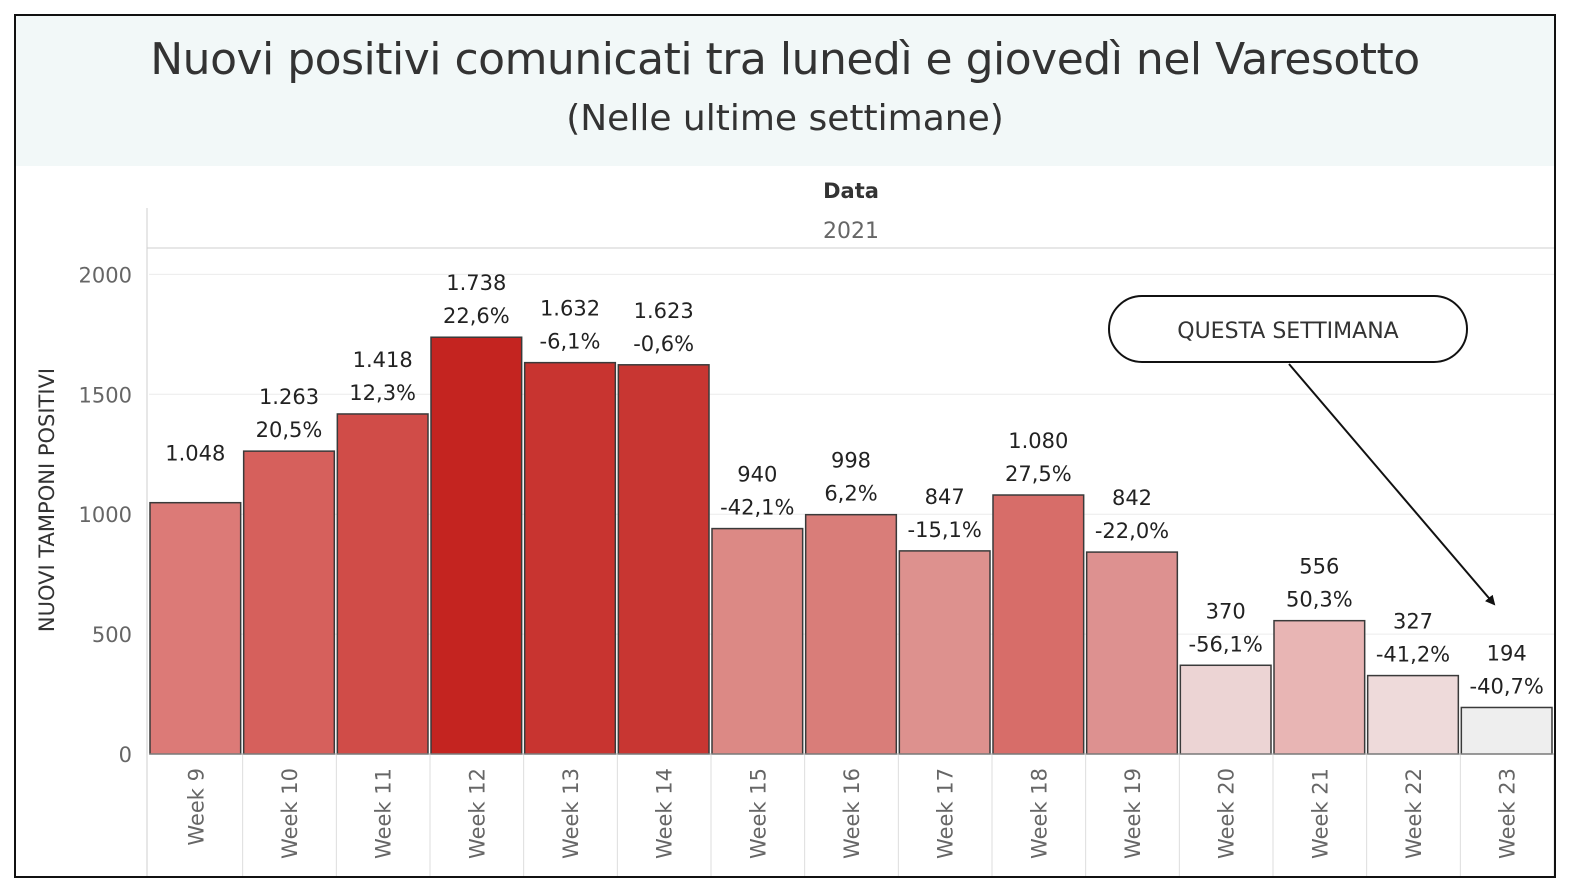 This screenshot has height=894, width=1574. What do you see at coordinates (195, 454) in the screenshot?
I see `value-label: 1.048` at bounding box center [195, 454].